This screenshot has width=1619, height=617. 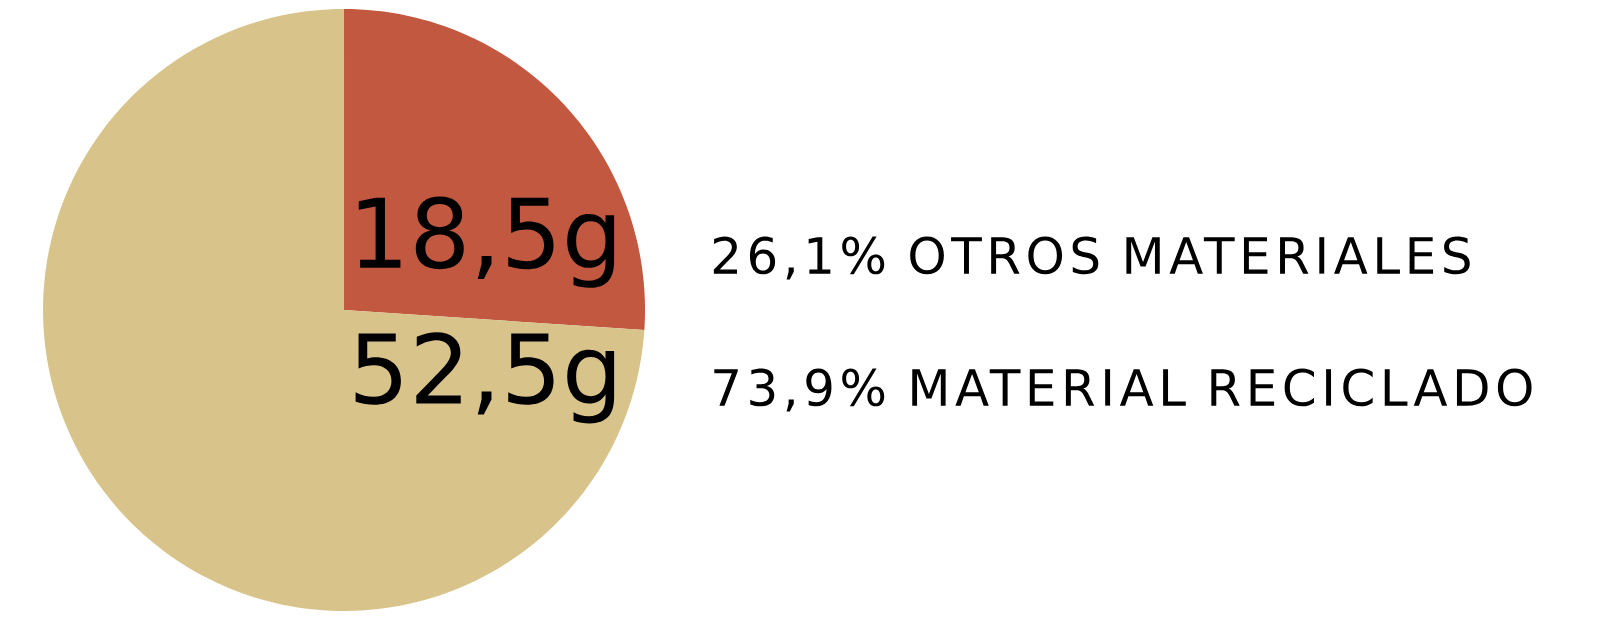 What do you see at coordinates (485, 378) in the screenshot?
I see `data-label: 52,5g` at bounding box center [485, 378].